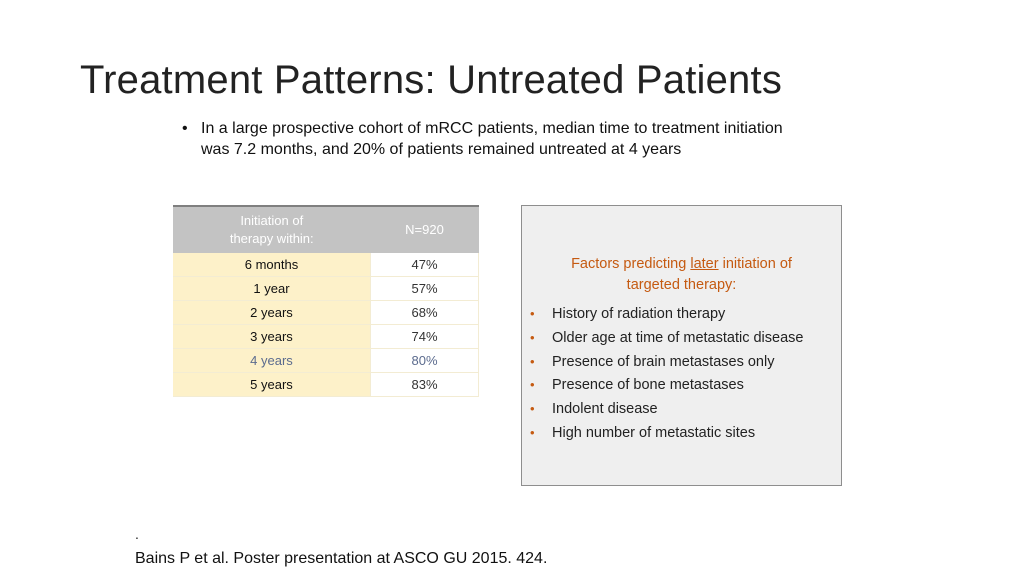 The width and height of the screenshot is (1024, 576). What do you see at coordinates (424, 265) in the screenshot?
I see `row-value: 47%` at bounding box center [424, 265].